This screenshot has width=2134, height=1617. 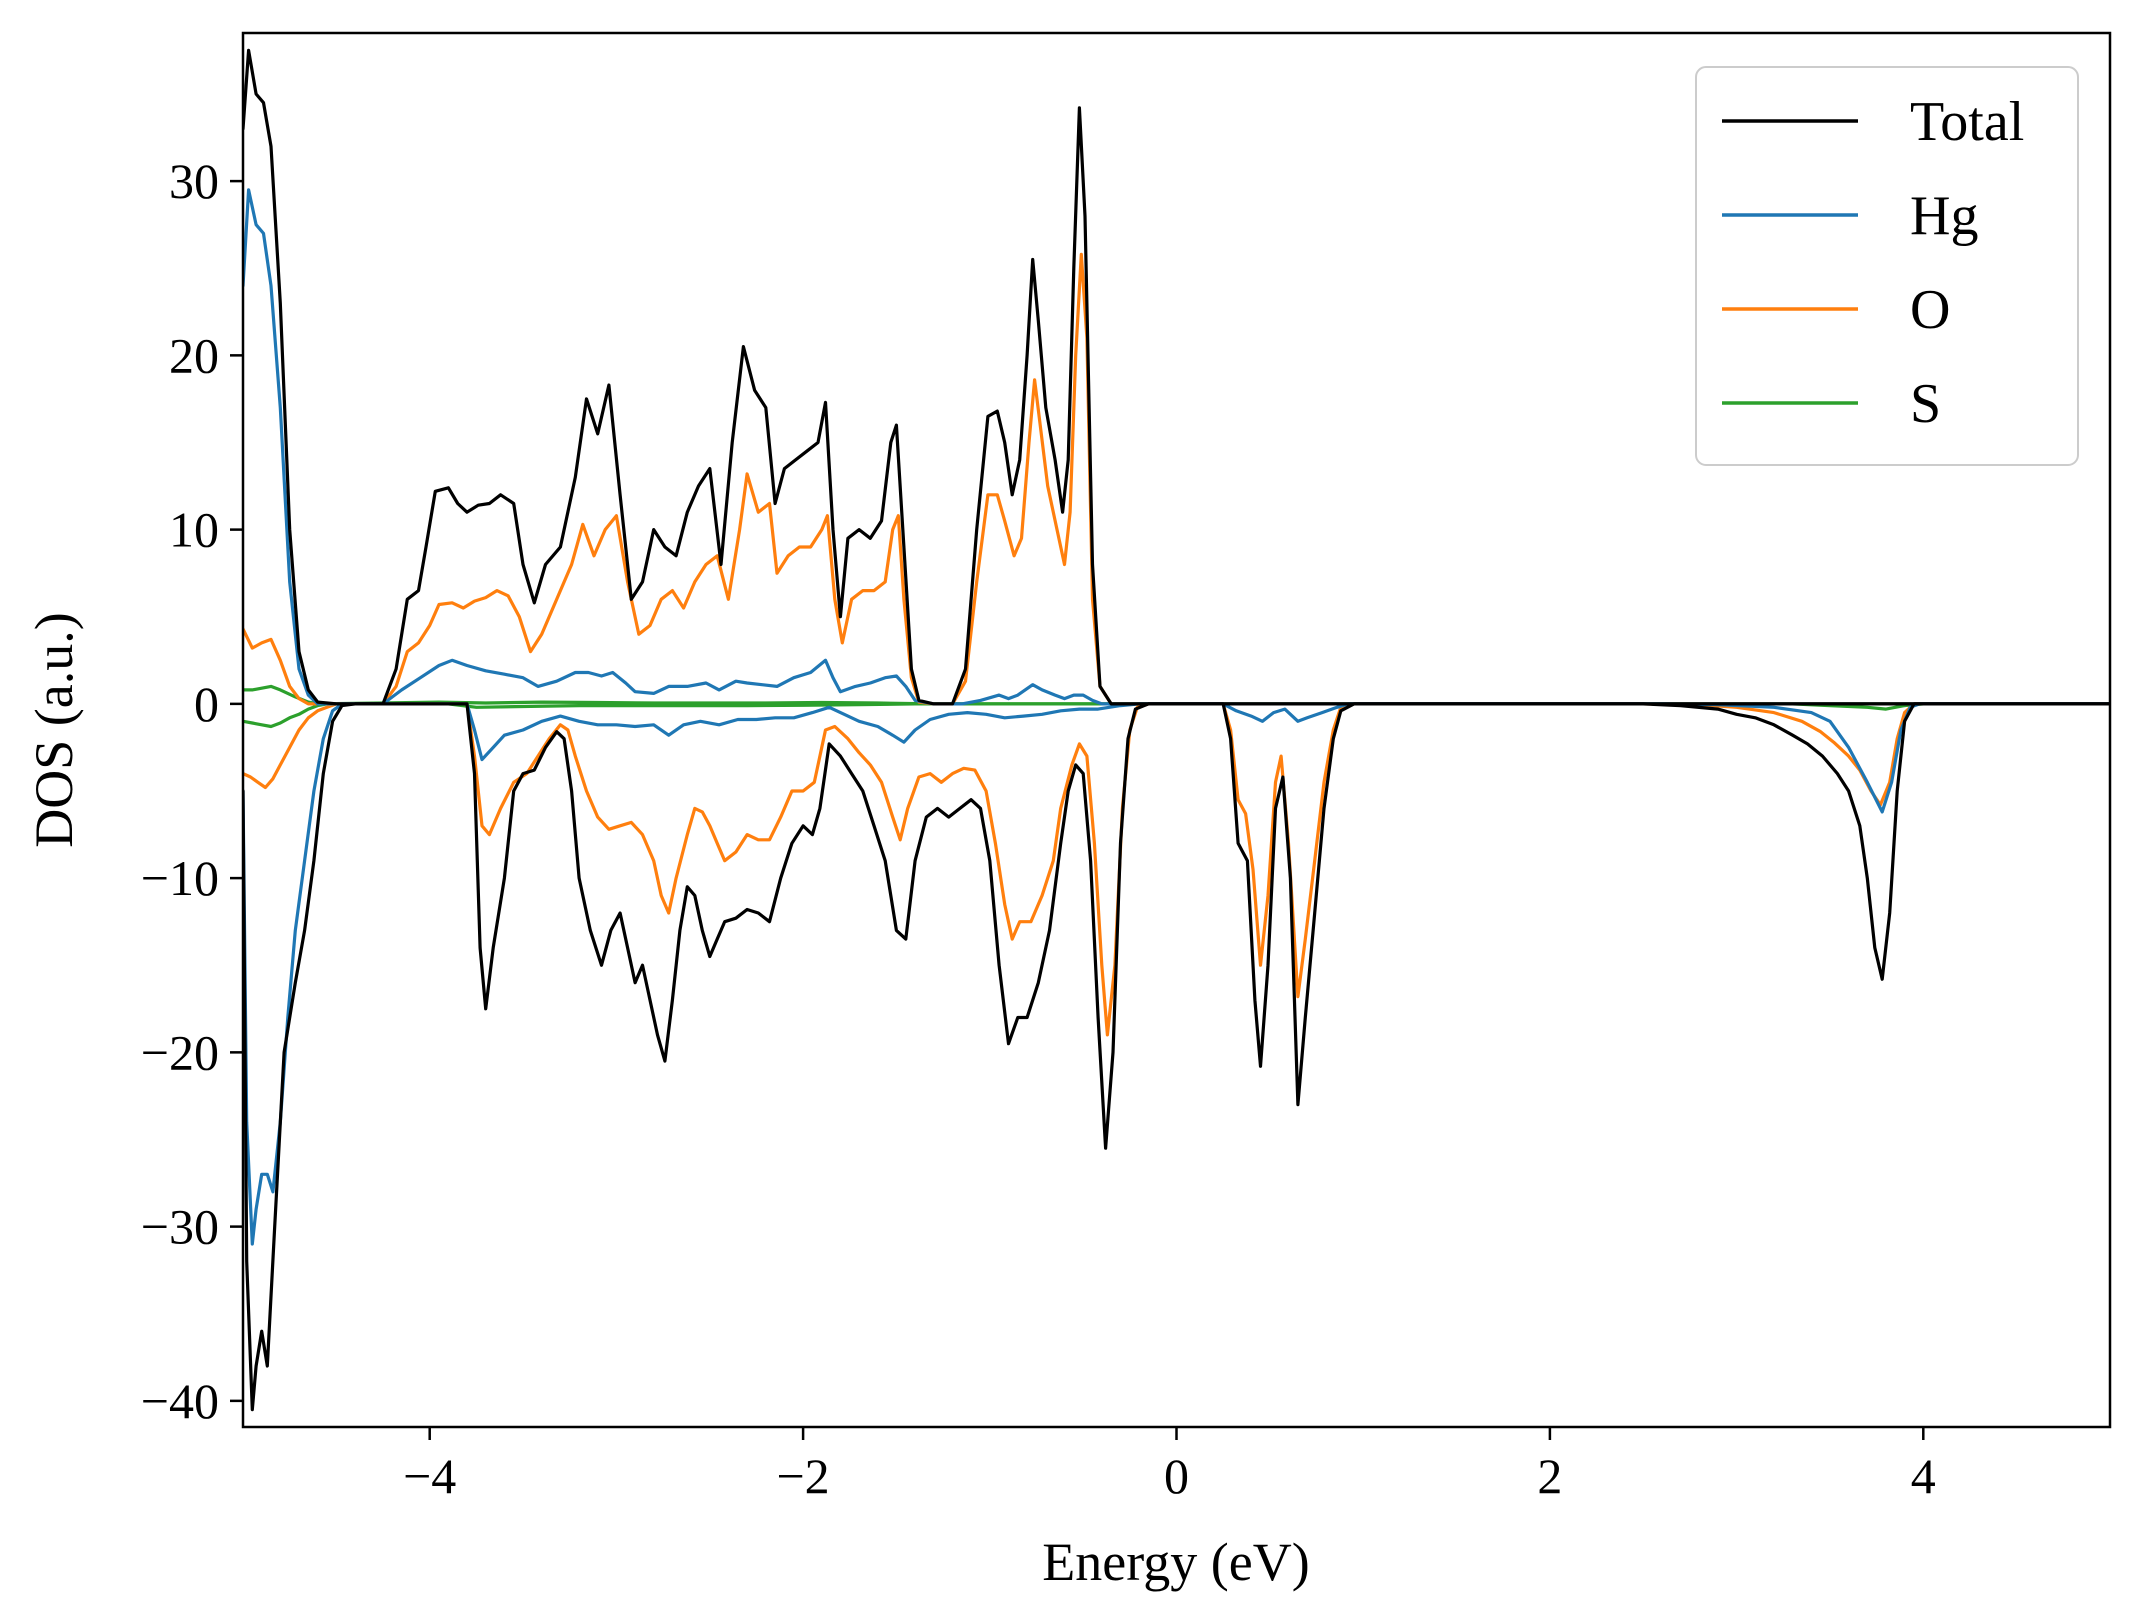 I want to click on series-s-spin-down-line, so click(x=1176, y=715).